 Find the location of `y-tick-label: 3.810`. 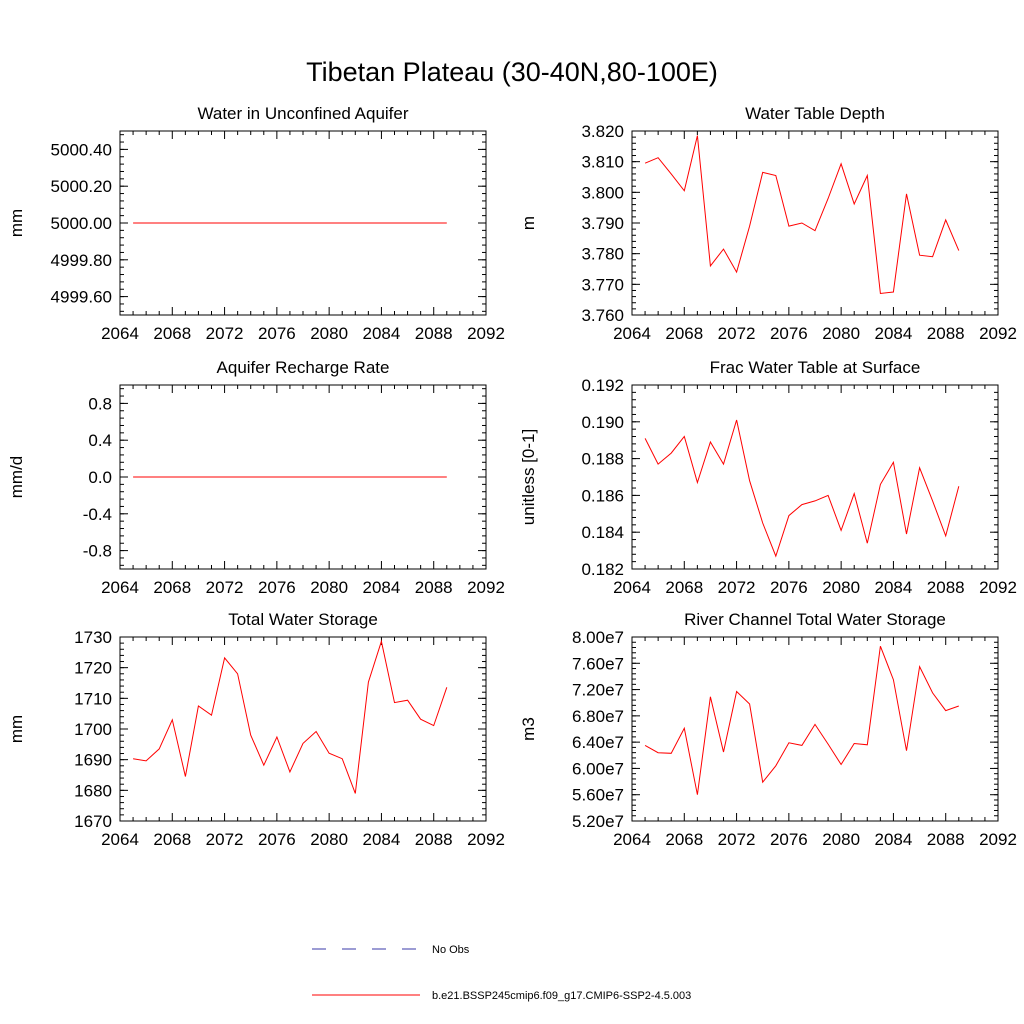

y-tick-label: 3.810 is located at coordinates (602, 162).